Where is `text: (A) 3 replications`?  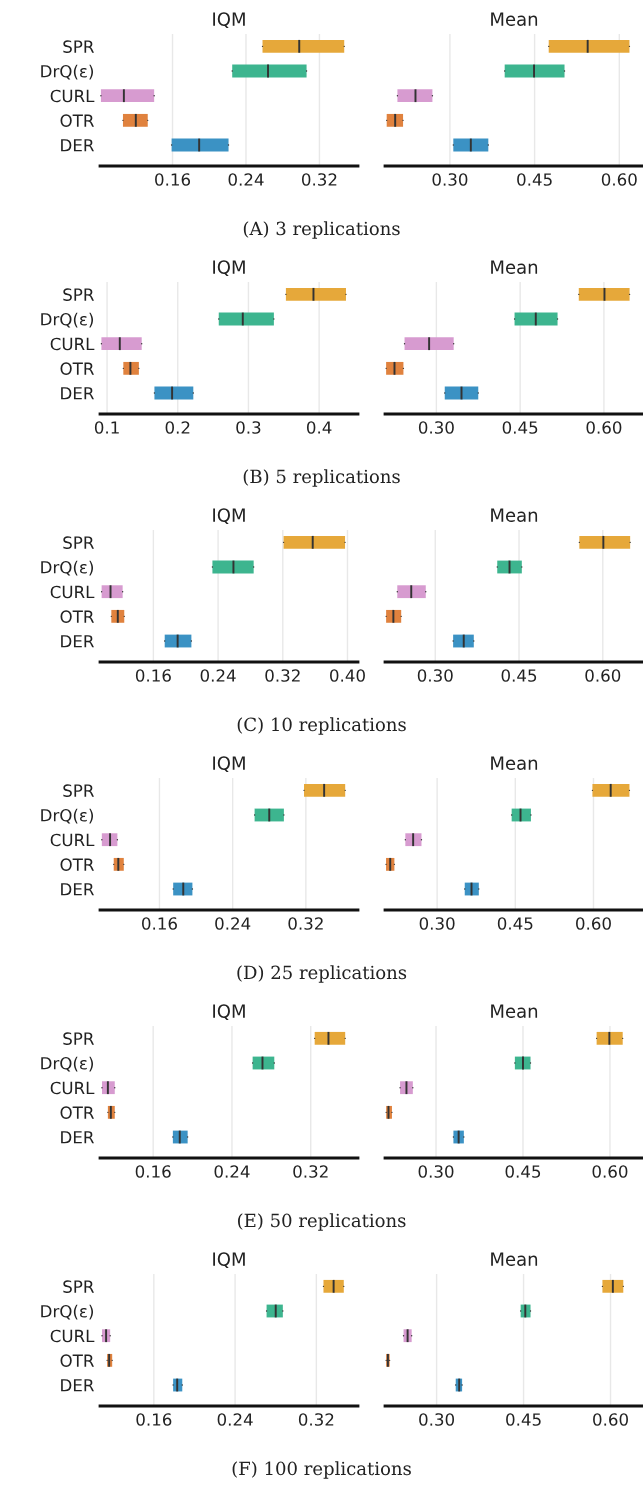
text: (A) 3 replications is located at coordinates (321, 230).